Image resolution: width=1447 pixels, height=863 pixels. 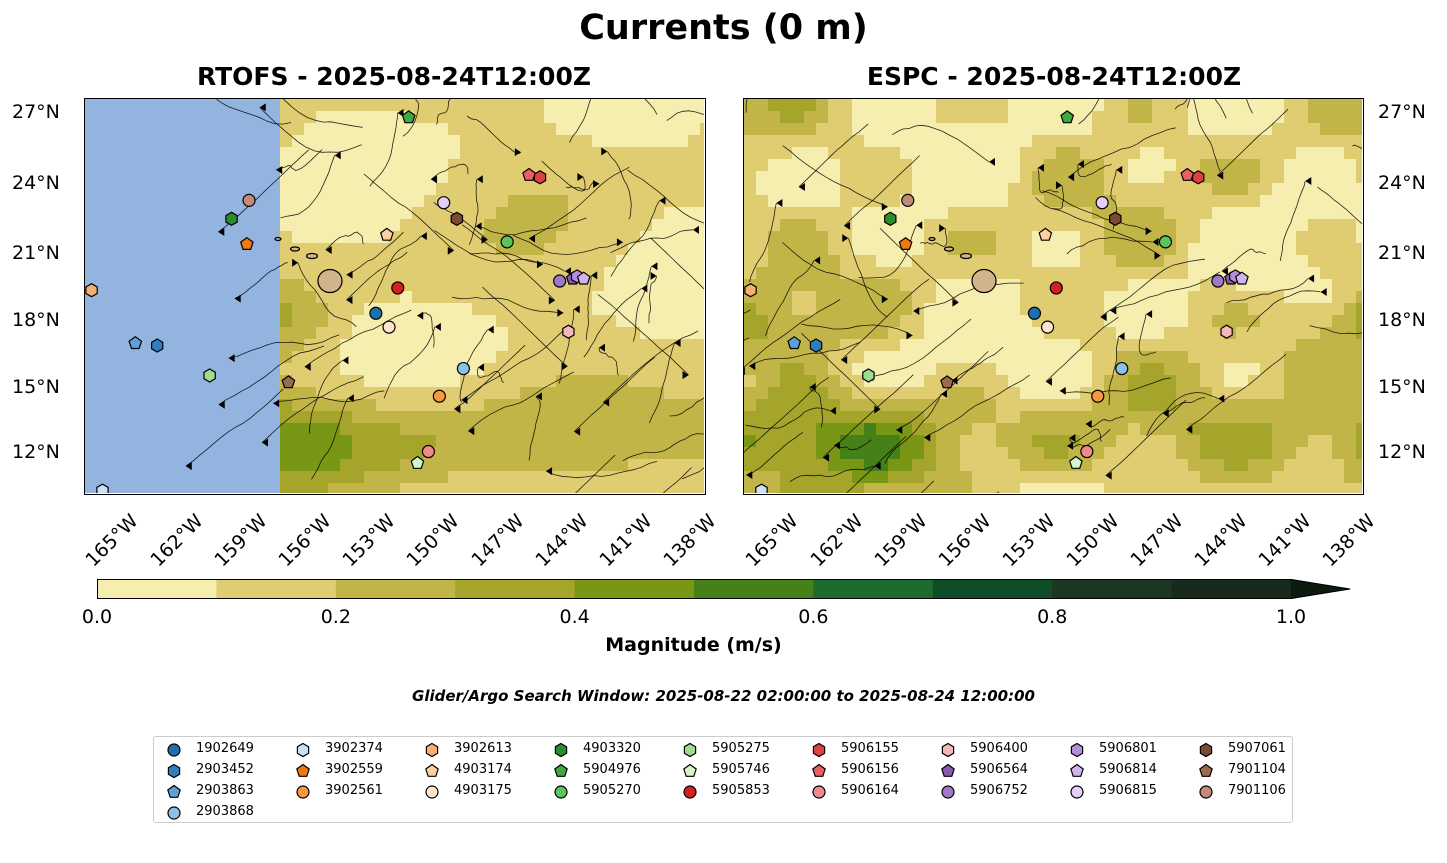 What do you see at coordinates (857, 329) in the screenshot?
I see `streamline` at bounding box center [857, 329].